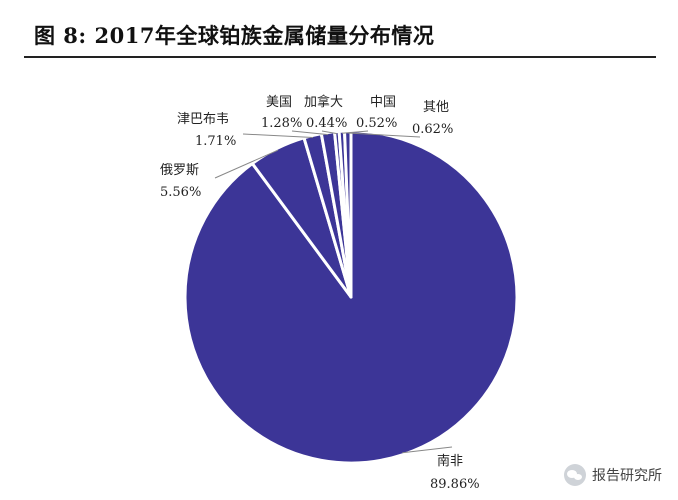 The image size is (678, 500). Describe the element at coordinates (279, 102) in the screenshot. I see `label-name-usa: 美国` at that location.